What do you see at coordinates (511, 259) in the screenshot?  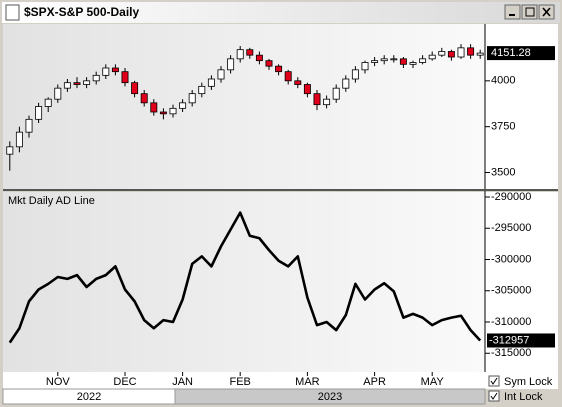 I see `y-tick-label: -300000` at bounding box center [511, 259].